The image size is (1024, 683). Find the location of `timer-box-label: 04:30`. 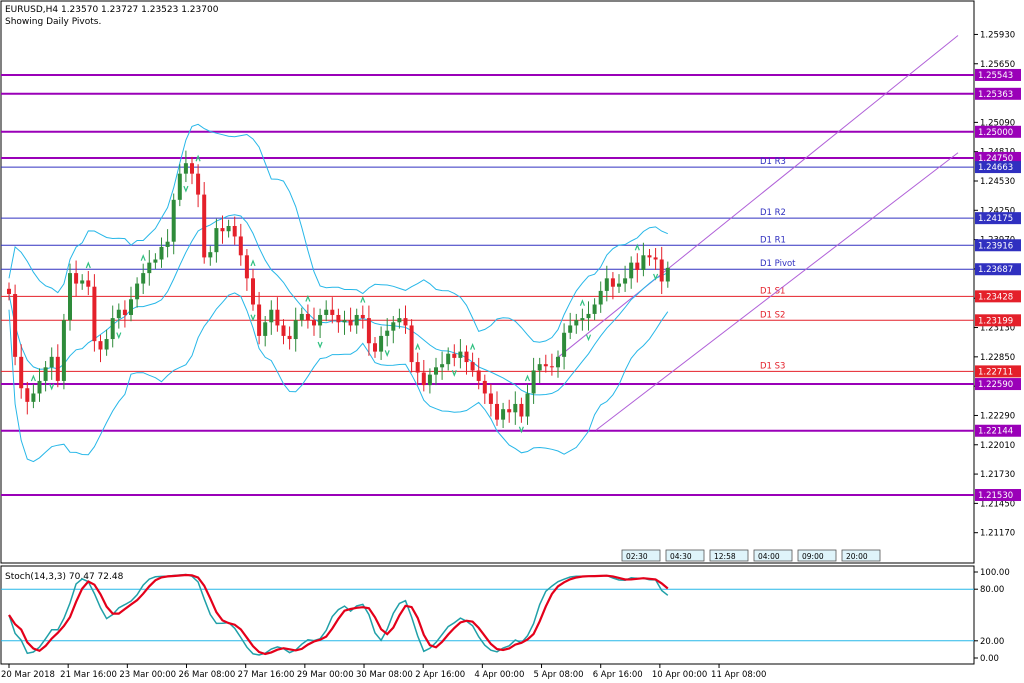

timer-box-label: 04:30 is located at coordinates (681, 556).